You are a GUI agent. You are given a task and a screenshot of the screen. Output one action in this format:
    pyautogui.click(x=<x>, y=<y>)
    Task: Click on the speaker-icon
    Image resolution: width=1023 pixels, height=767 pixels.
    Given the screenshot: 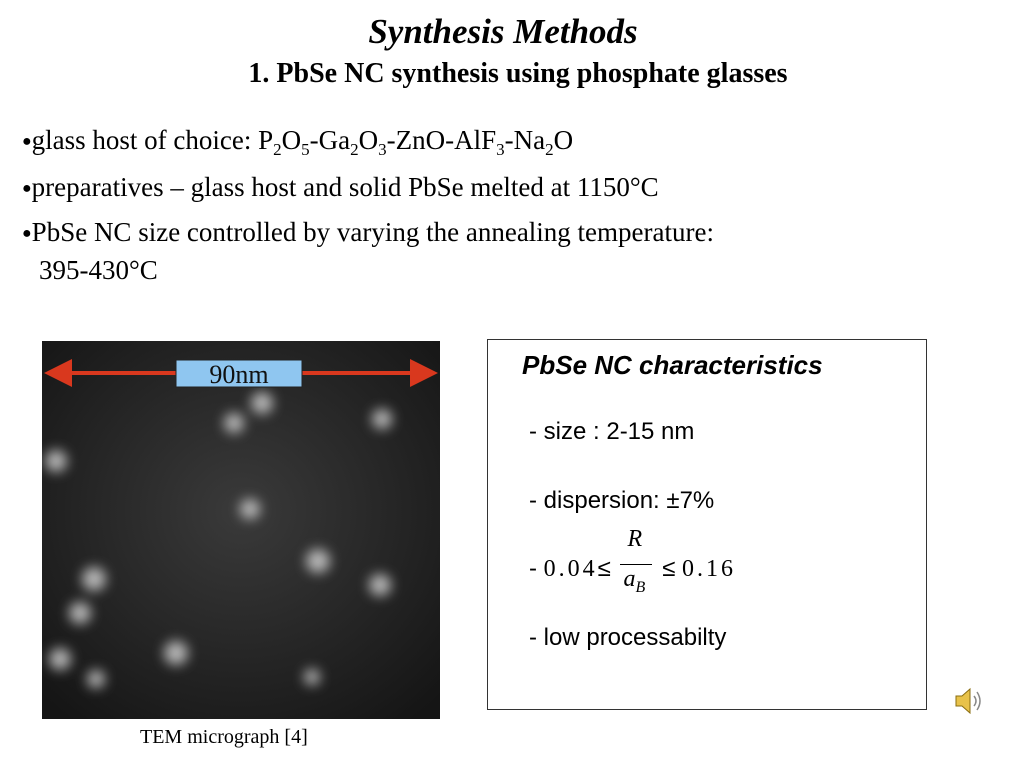 What is the action you would take?
    pyautogui.click(x=968, y=701)
    